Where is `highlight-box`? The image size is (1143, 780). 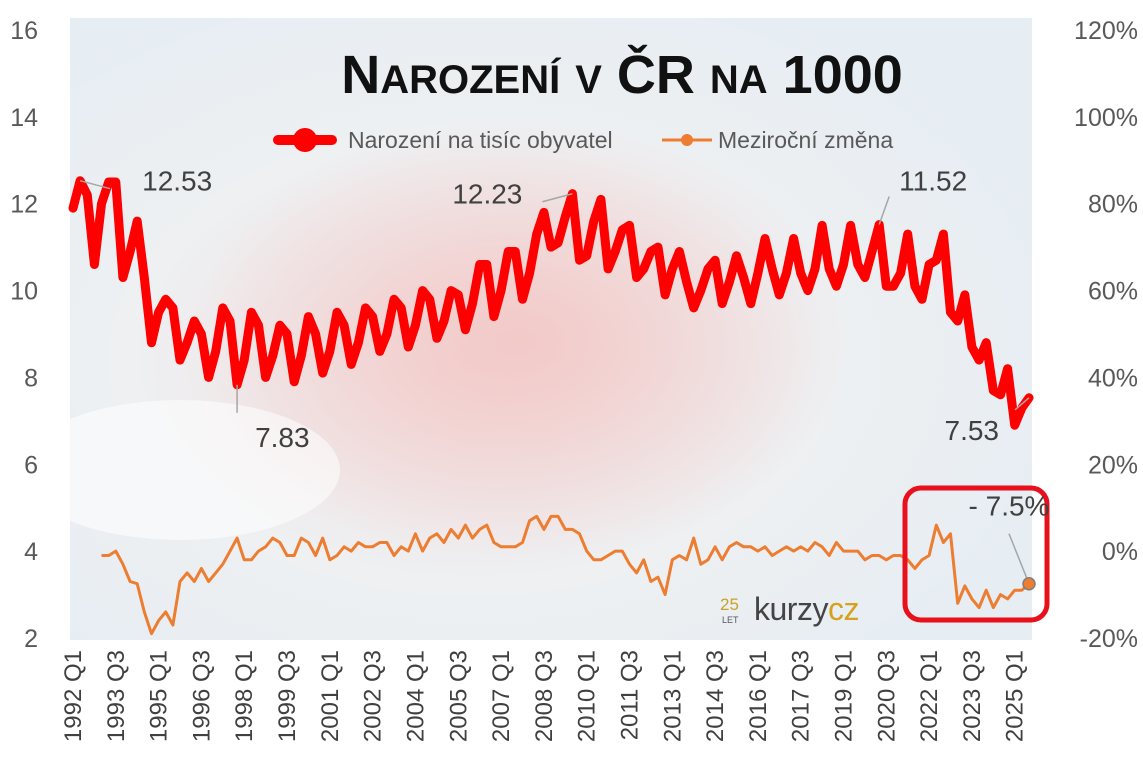
highlight-box is located at coordinates (976, 554).